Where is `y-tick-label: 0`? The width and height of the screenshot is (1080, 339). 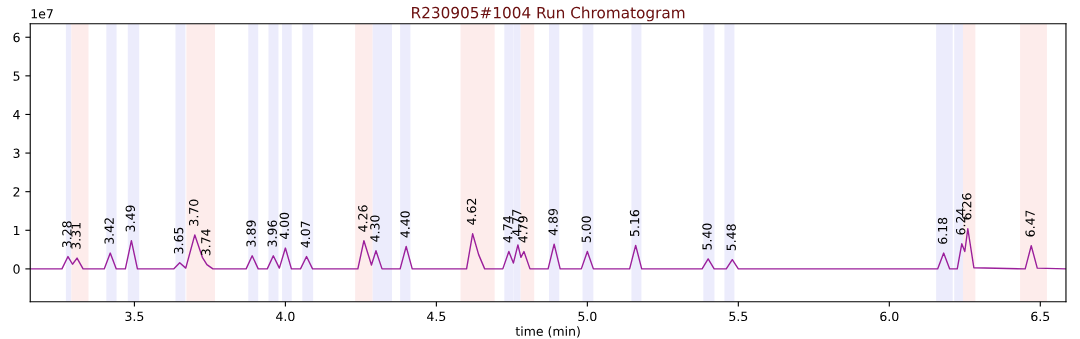
y-tick-label: 0 is located at coordinates (16, 269).